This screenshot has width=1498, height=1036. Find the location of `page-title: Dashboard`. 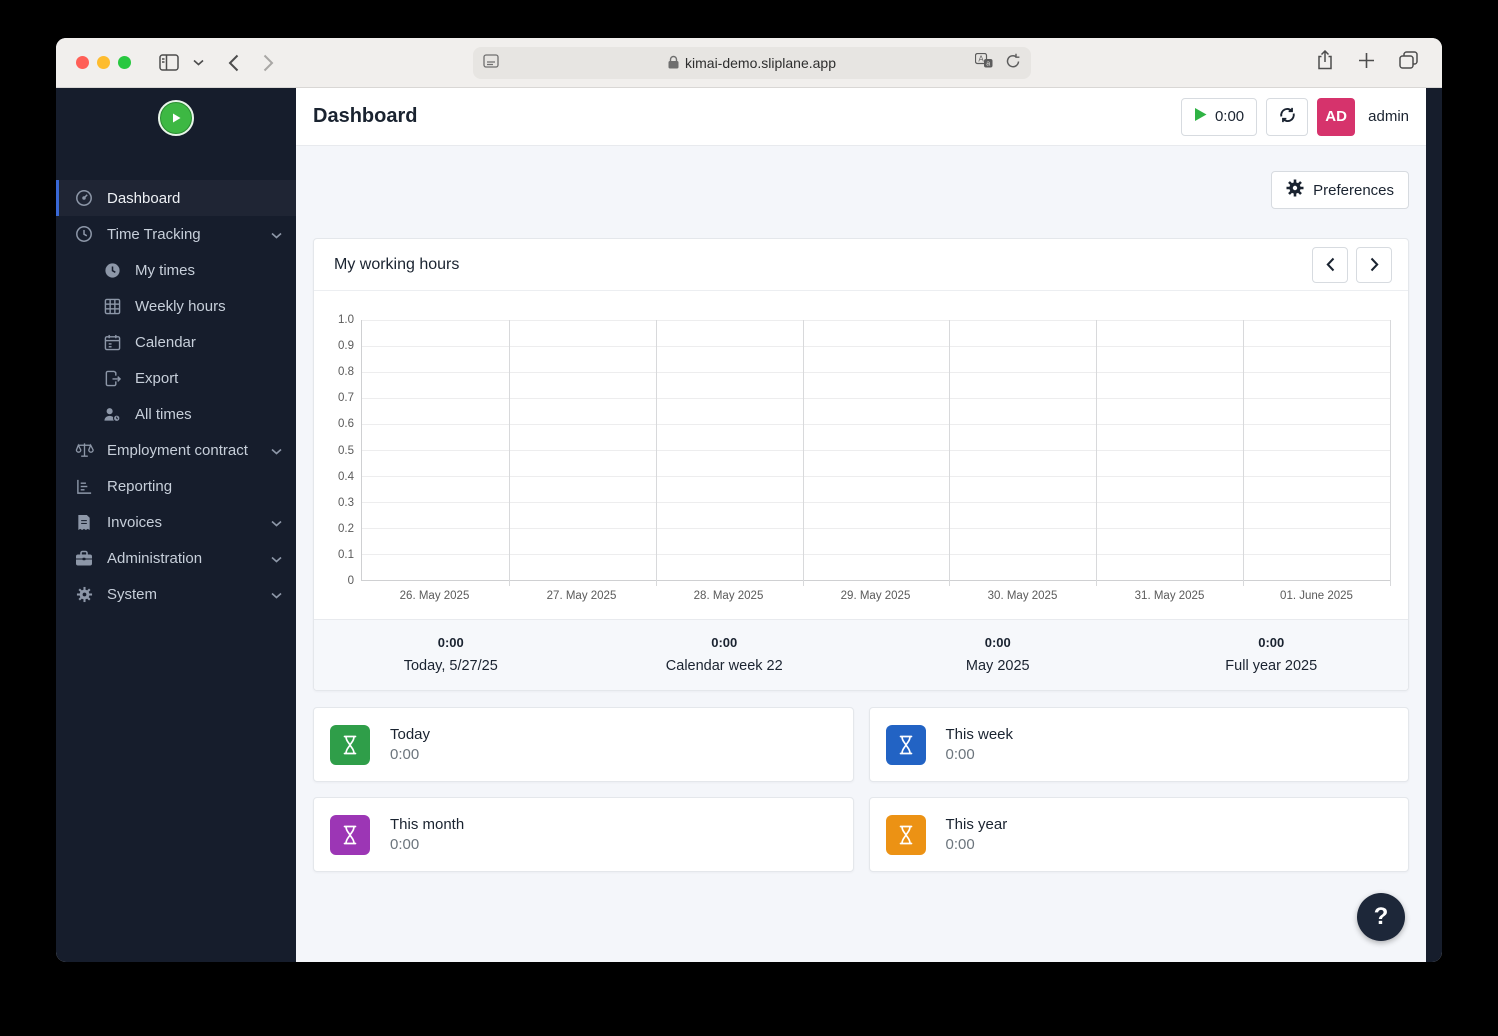

page-title: Dashboard is located at coordinates (365, 116).